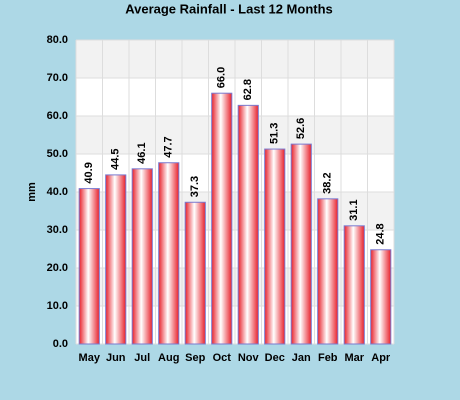  I want to click on x-tick-label: Oct, so click(222, 358).